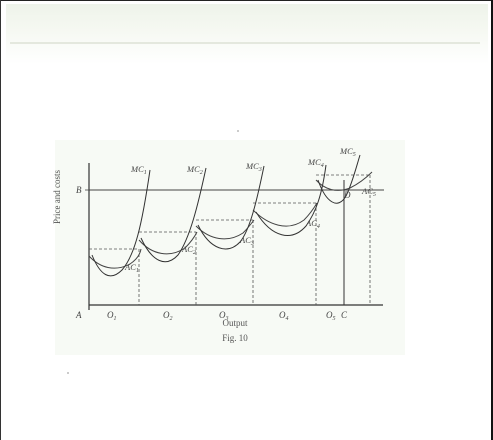 The height and width of the screenshot is (440, 493). I want to click on output-label-1: O1, so click(112, 316).